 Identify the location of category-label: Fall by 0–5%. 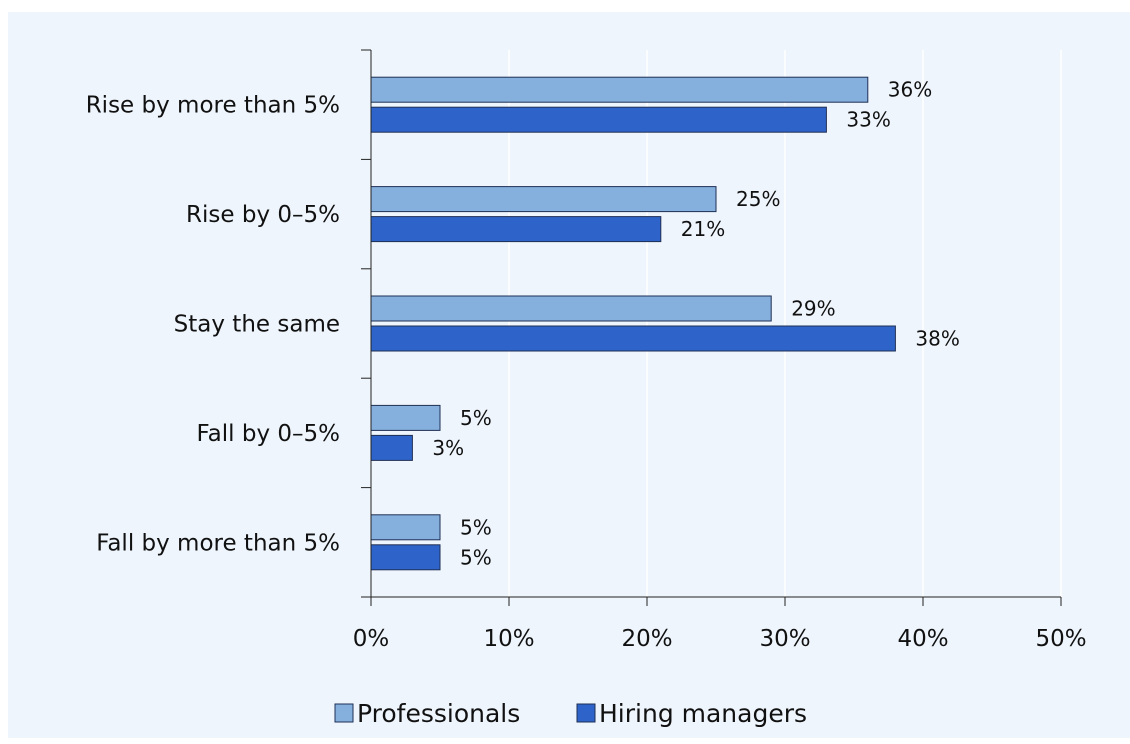
(268, 434).